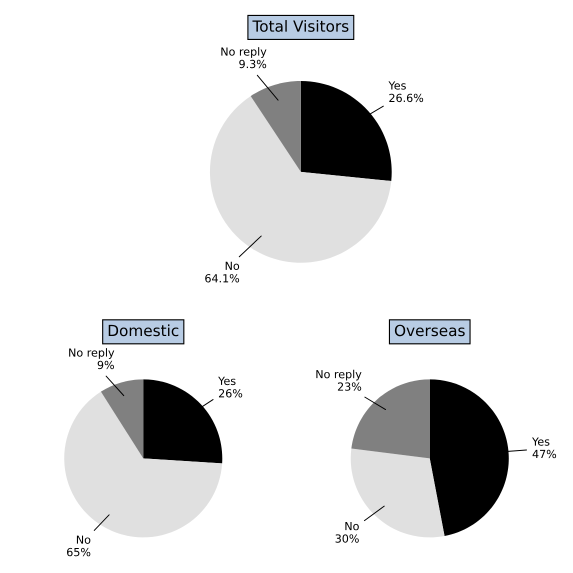  I want to click on chart-title: Domestic, so click(143, 330).